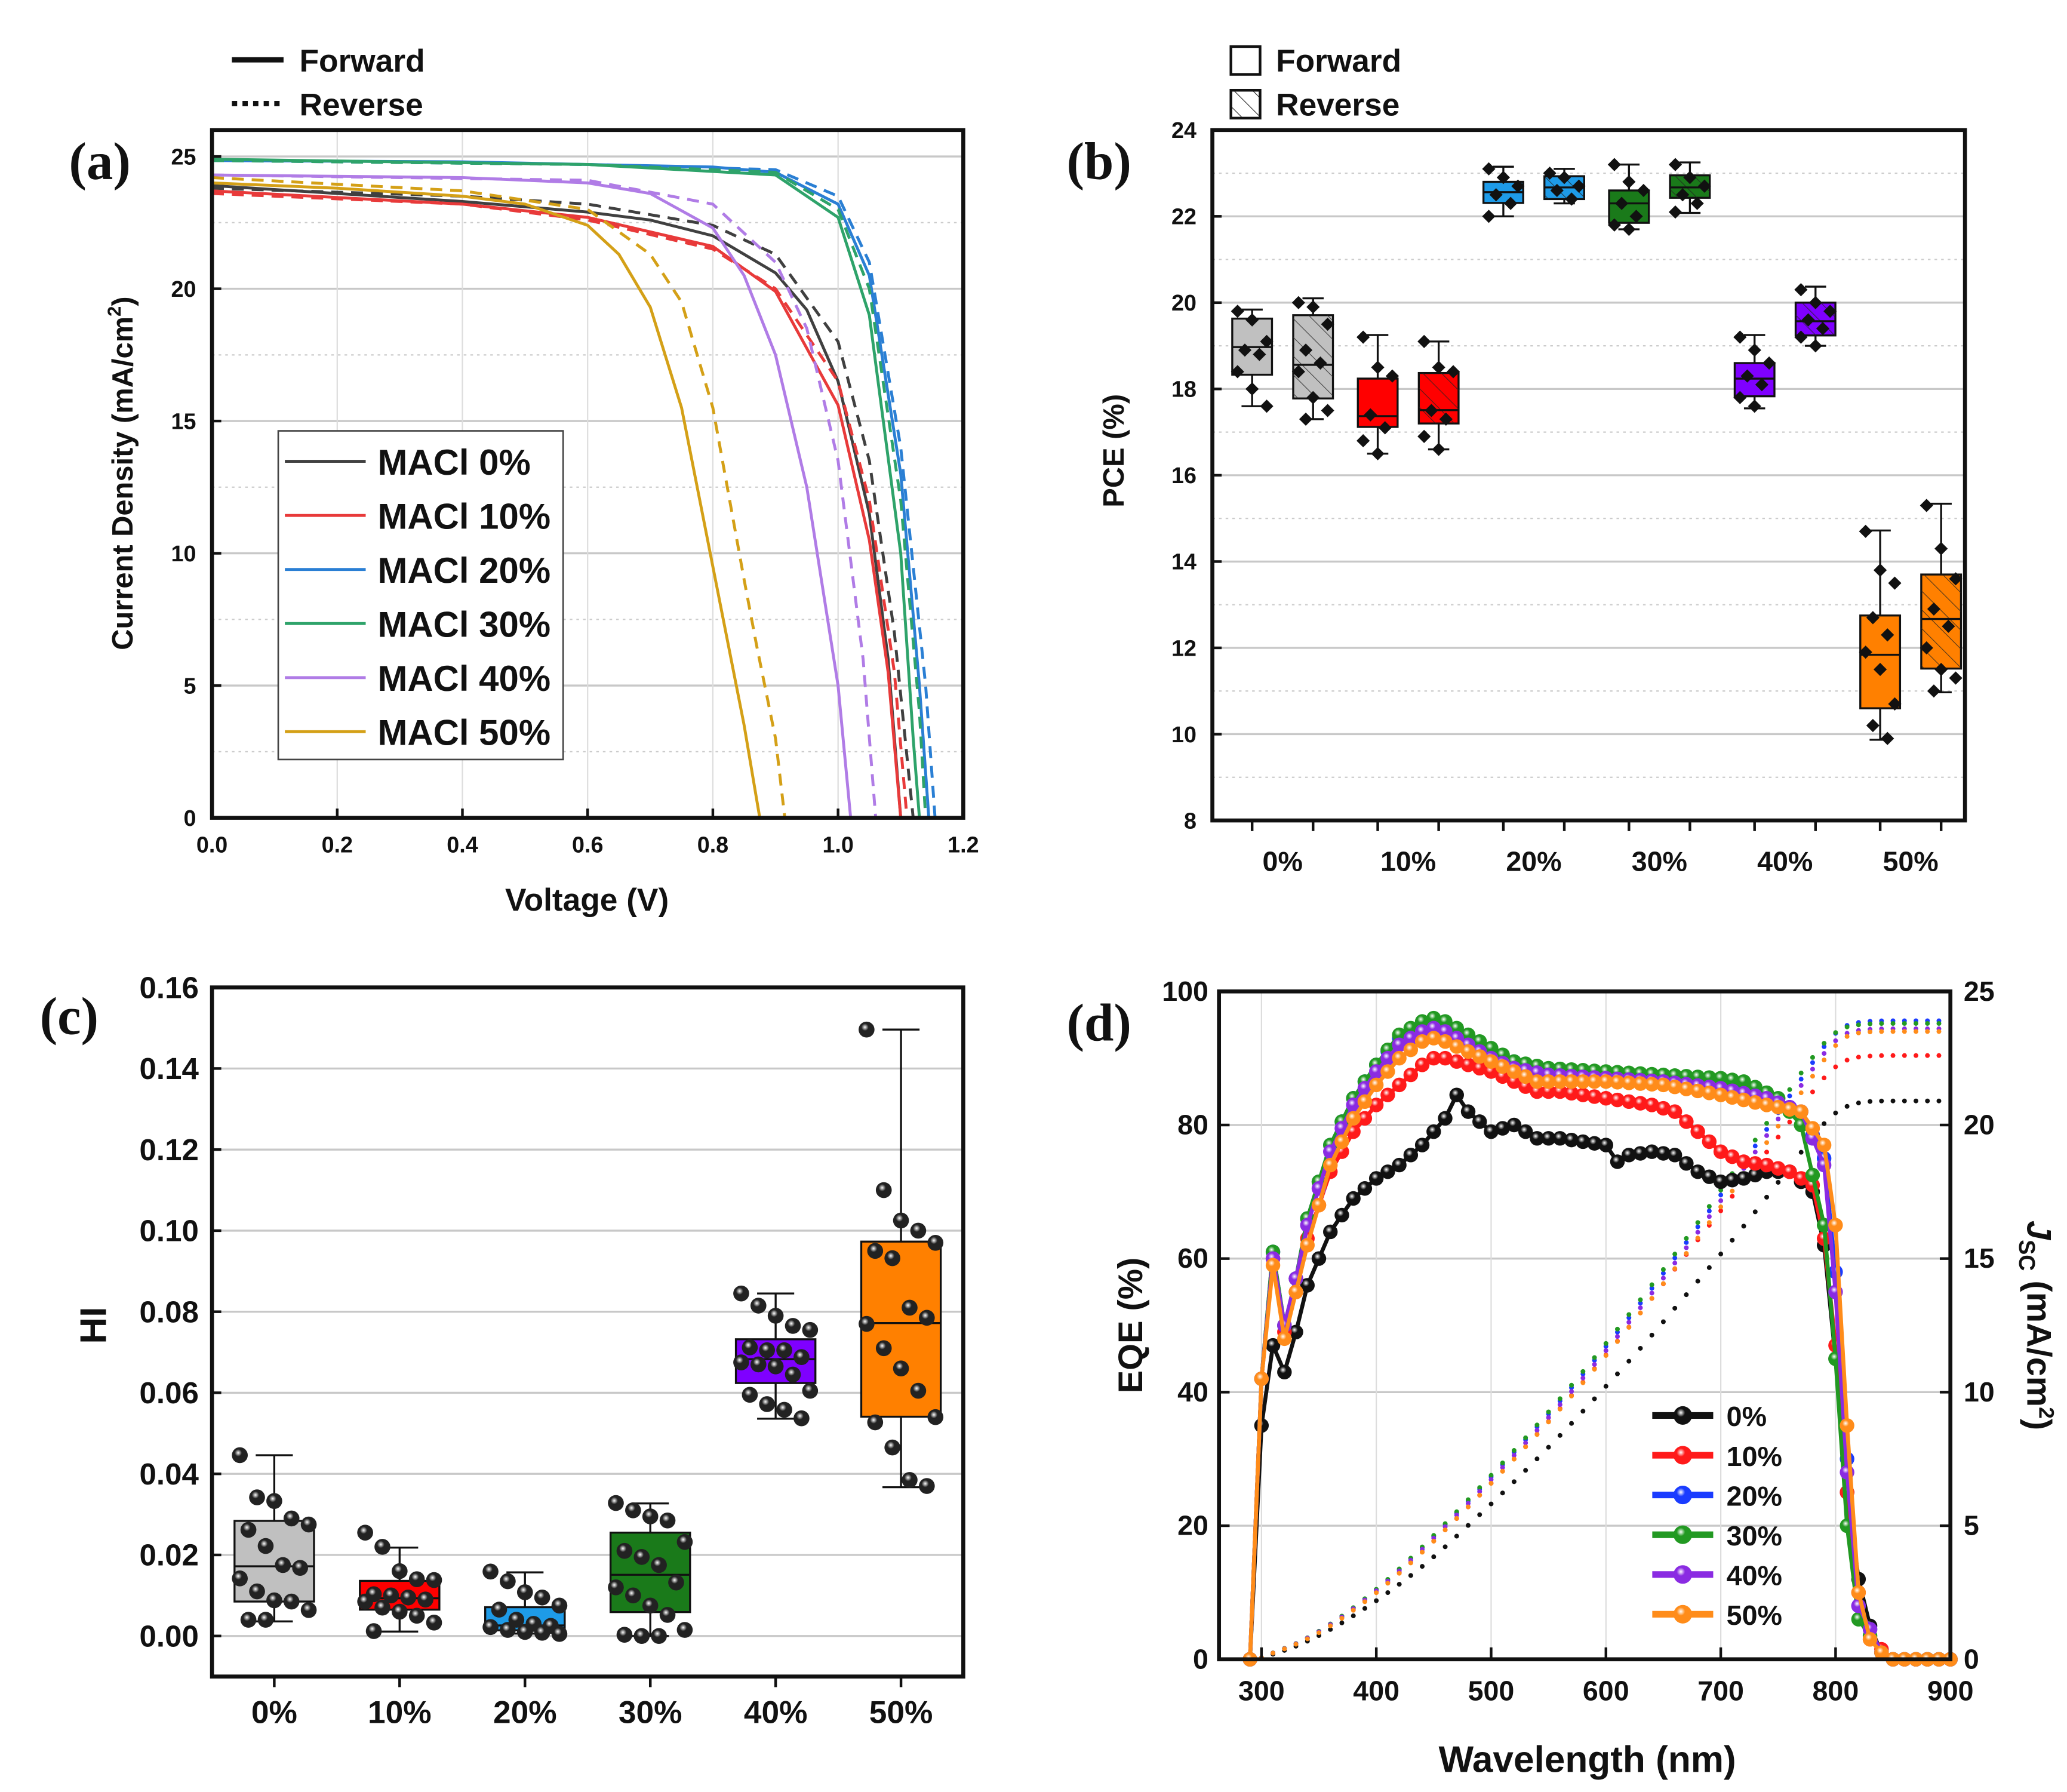 Image resolution: width=2067 pixels, height=1792 pixels. Describe the element at coordinates (1682, 1574) in the screenshot. I see `d-legend-marker` at that location.